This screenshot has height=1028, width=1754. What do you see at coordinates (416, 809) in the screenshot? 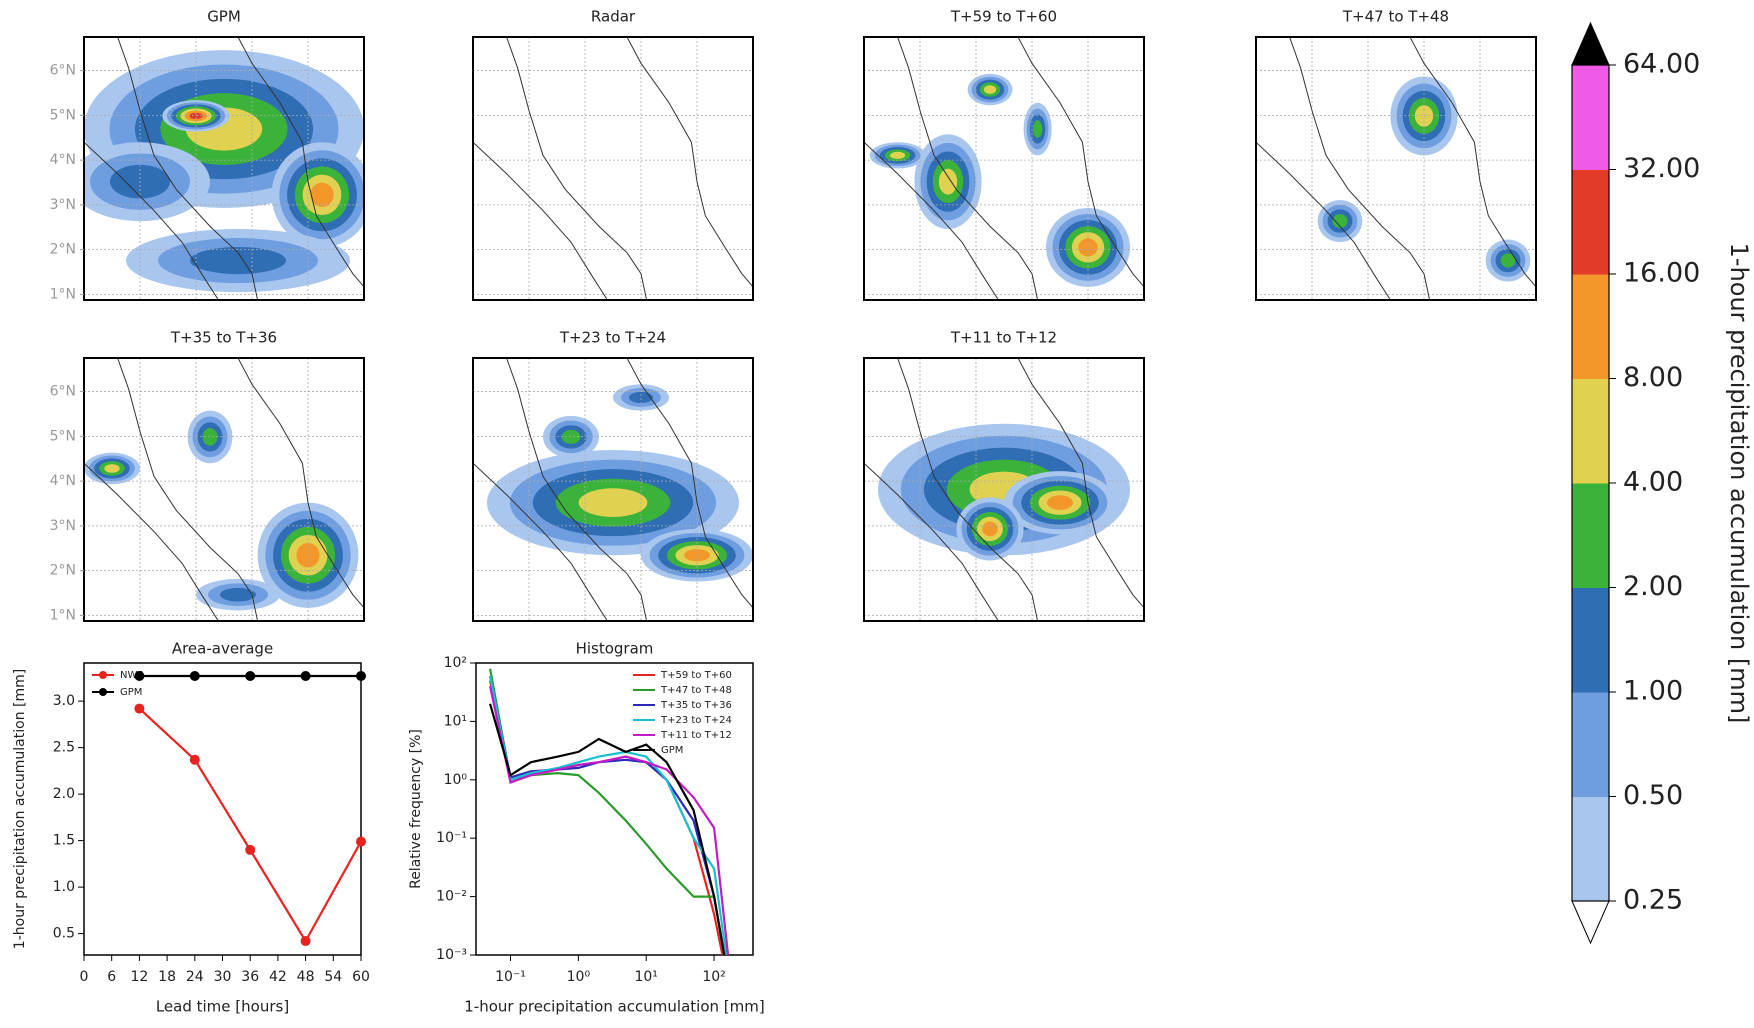
I see `y-axis-label: Relative frequency [%]` at bounding box center [416, 809].